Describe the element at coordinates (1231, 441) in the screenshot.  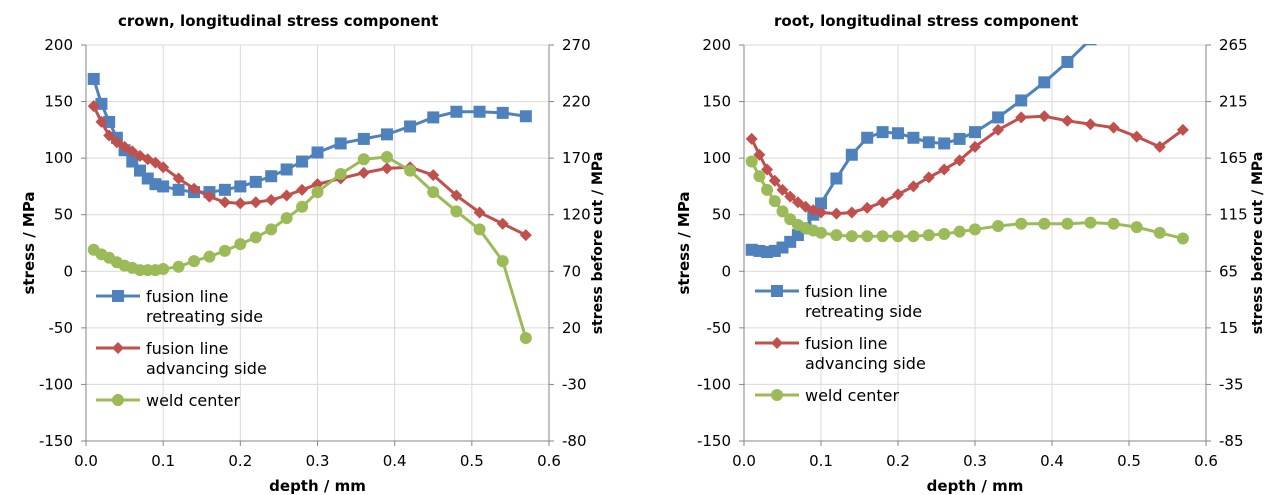
I see `y2-tick-label: -85` at that location.